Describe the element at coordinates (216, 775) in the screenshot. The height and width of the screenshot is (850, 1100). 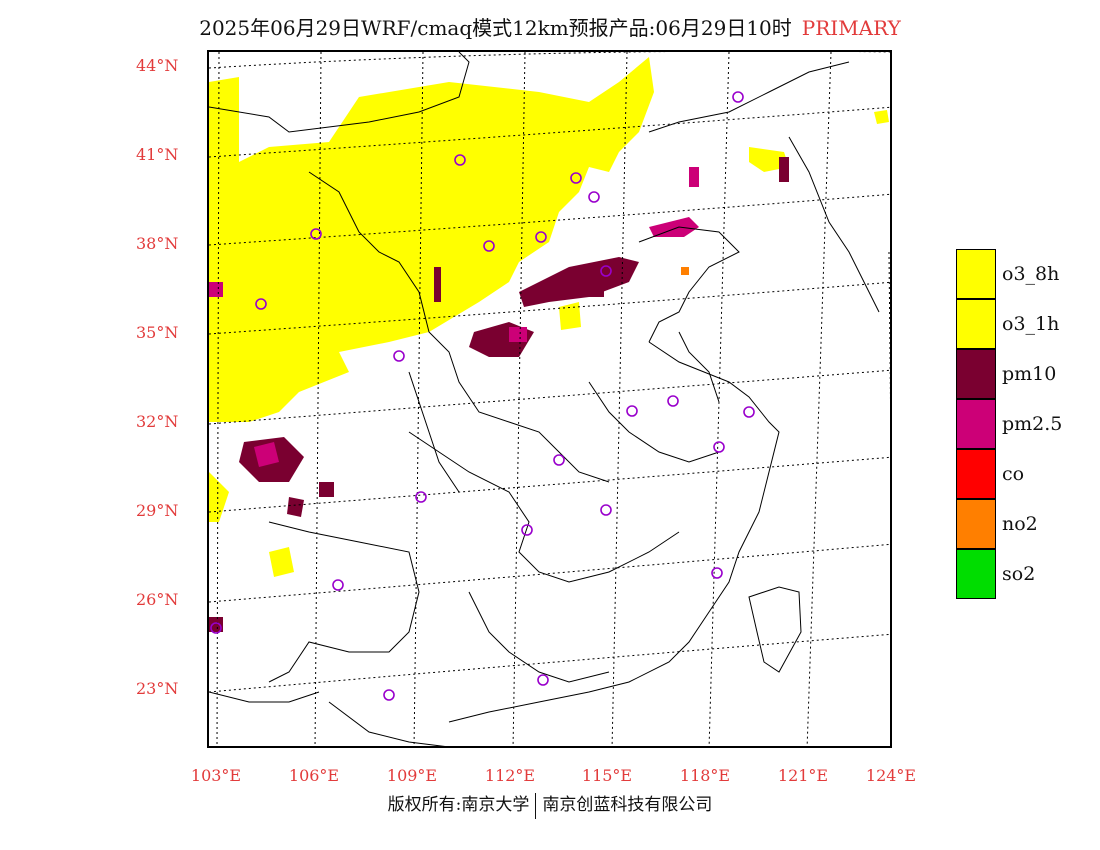
I see `lon-label-103: 103°E` at that location.